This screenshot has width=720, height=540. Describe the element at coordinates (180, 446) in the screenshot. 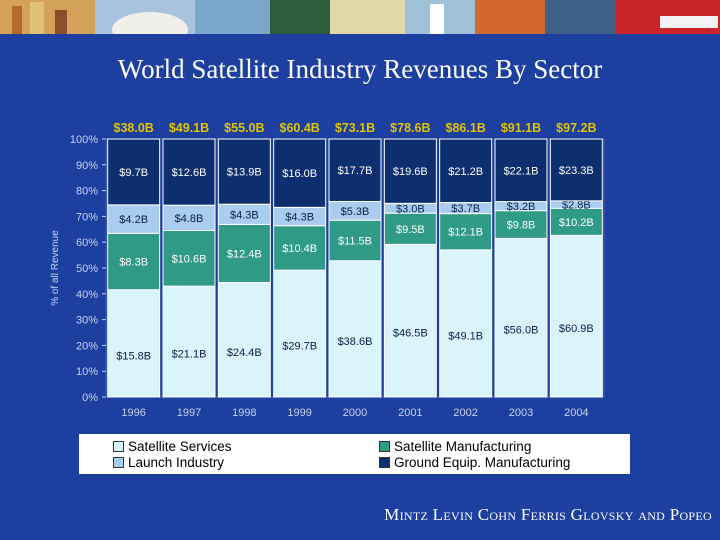

I see `legend-label: Satellite Services` at that location.